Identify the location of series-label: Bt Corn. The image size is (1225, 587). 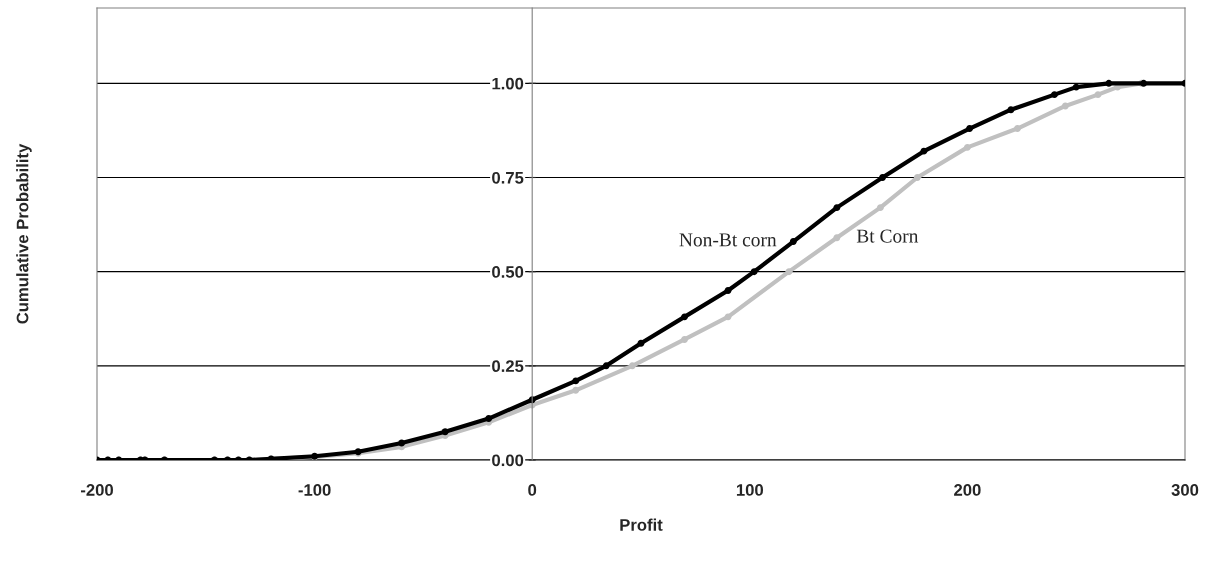
(887, 236).